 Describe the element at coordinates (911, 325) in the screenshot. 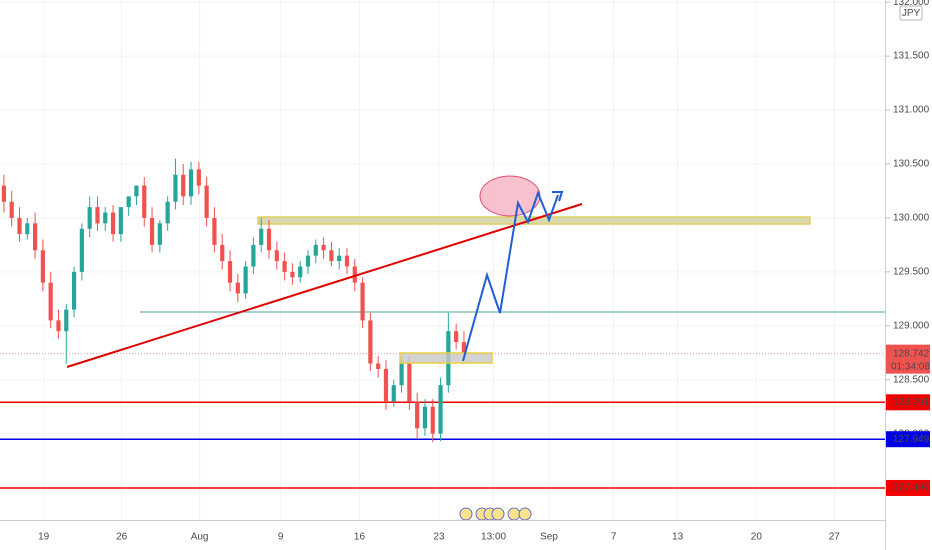

I see `y-tick-label: 129.000` at that location.